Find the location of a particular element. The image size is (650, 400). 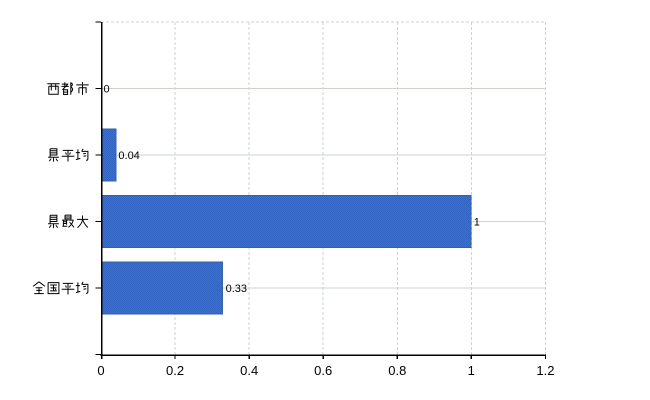

svg-text: 0.6 is located at coordinates (323, 370).